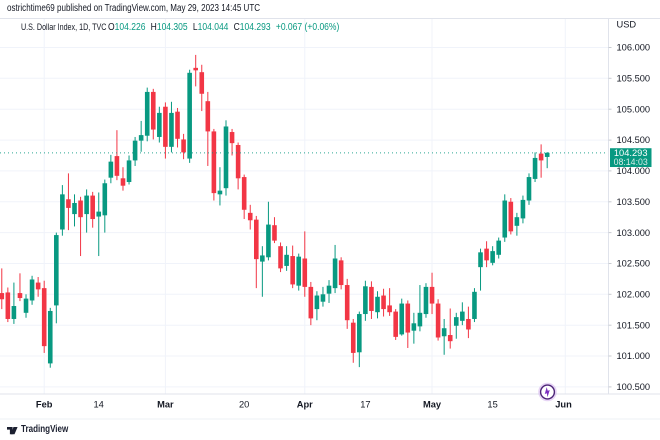 The image size is (660, 440). Describe the element at coordinates (634, 109) in the screenshot. I see `svg-text: 105.000` at that location.